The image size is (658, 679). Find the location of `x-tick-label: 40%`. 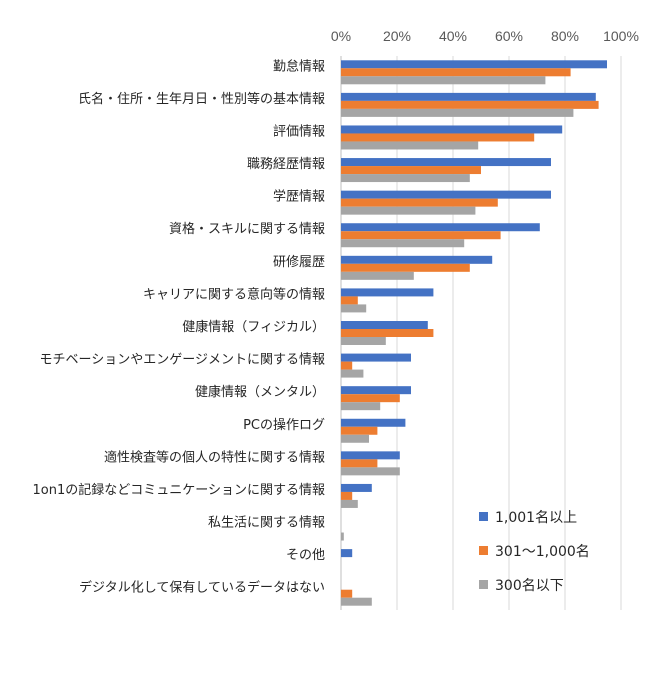

x-tick-label: 40% is located at coordinates (453, 36).